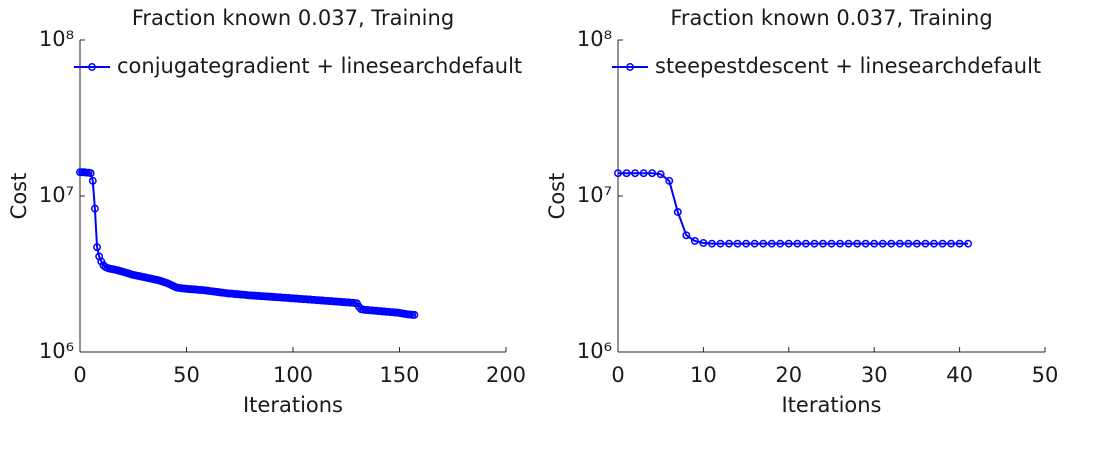 The height and width of the screenshot is (457, 1098). I want to click on x-tick-label: 40, so click(959, 375).